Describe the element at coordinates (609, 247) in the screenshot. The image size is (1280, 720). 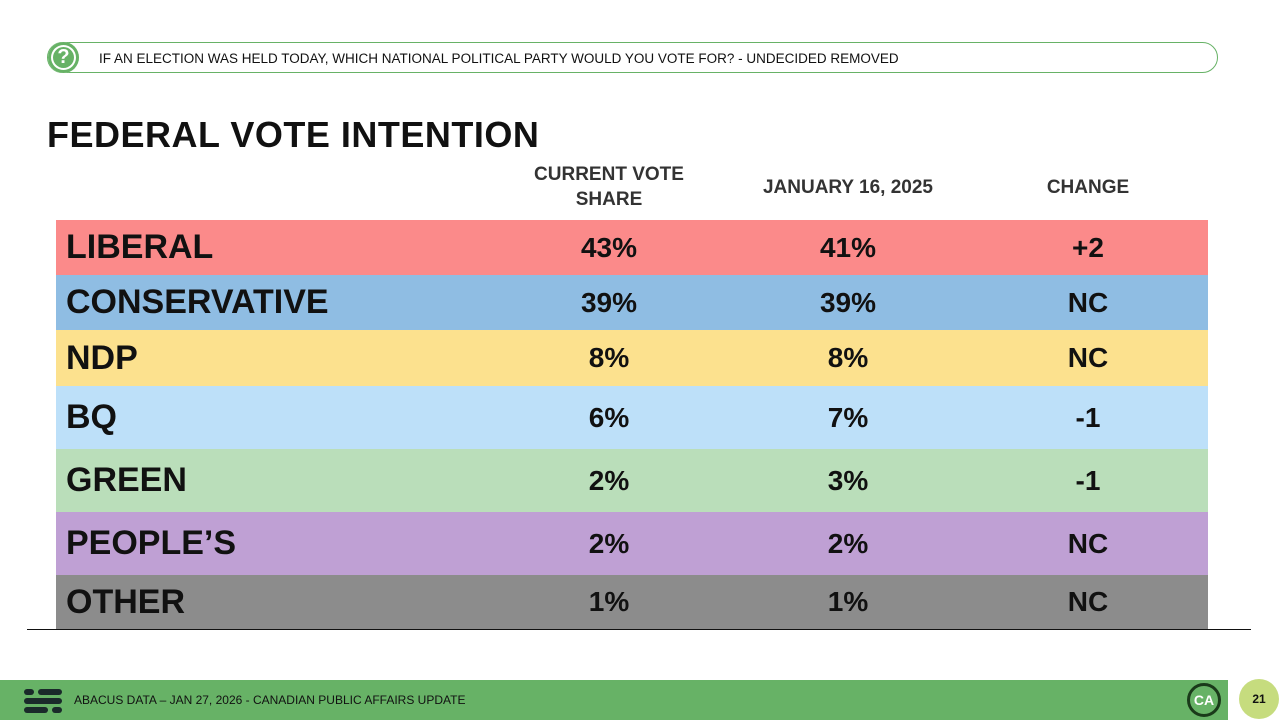
I see `table-value: 43%` at that location.